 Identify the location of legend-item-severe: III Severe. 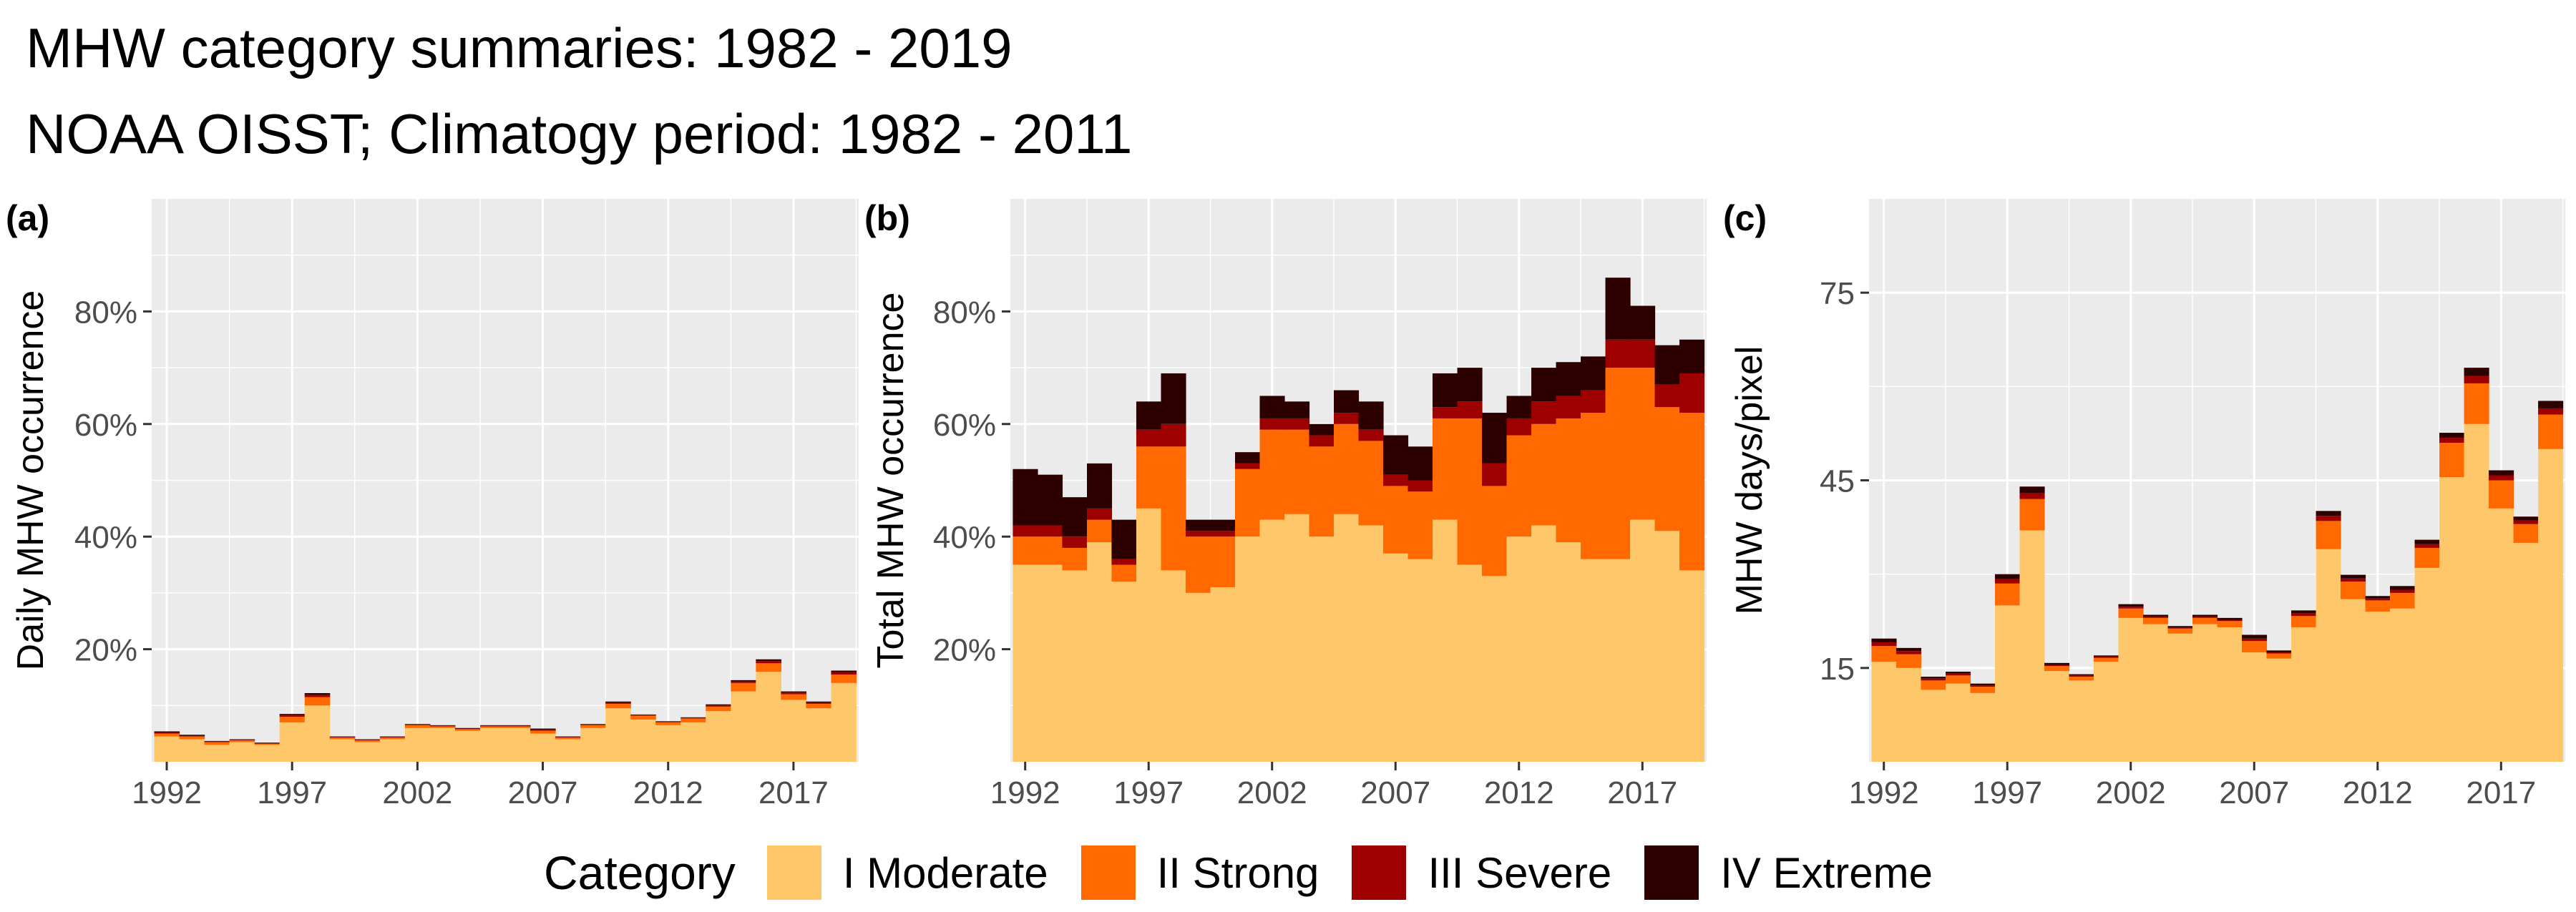
(1481, 873).